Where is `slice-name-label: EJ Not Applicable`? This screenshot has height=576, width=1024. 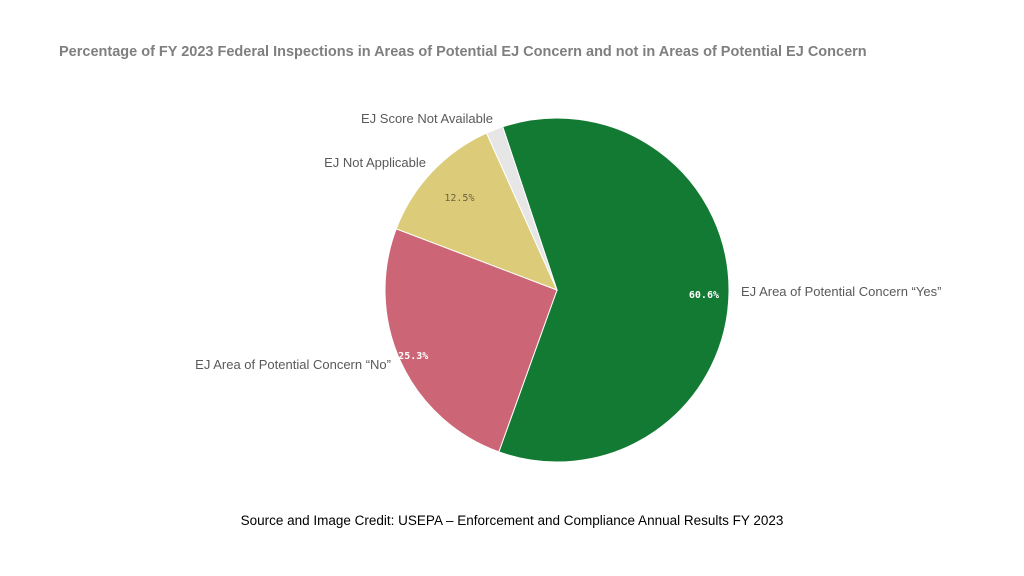
slice-name-label: EJ Not Applicable is located at coordinates (375, 162).